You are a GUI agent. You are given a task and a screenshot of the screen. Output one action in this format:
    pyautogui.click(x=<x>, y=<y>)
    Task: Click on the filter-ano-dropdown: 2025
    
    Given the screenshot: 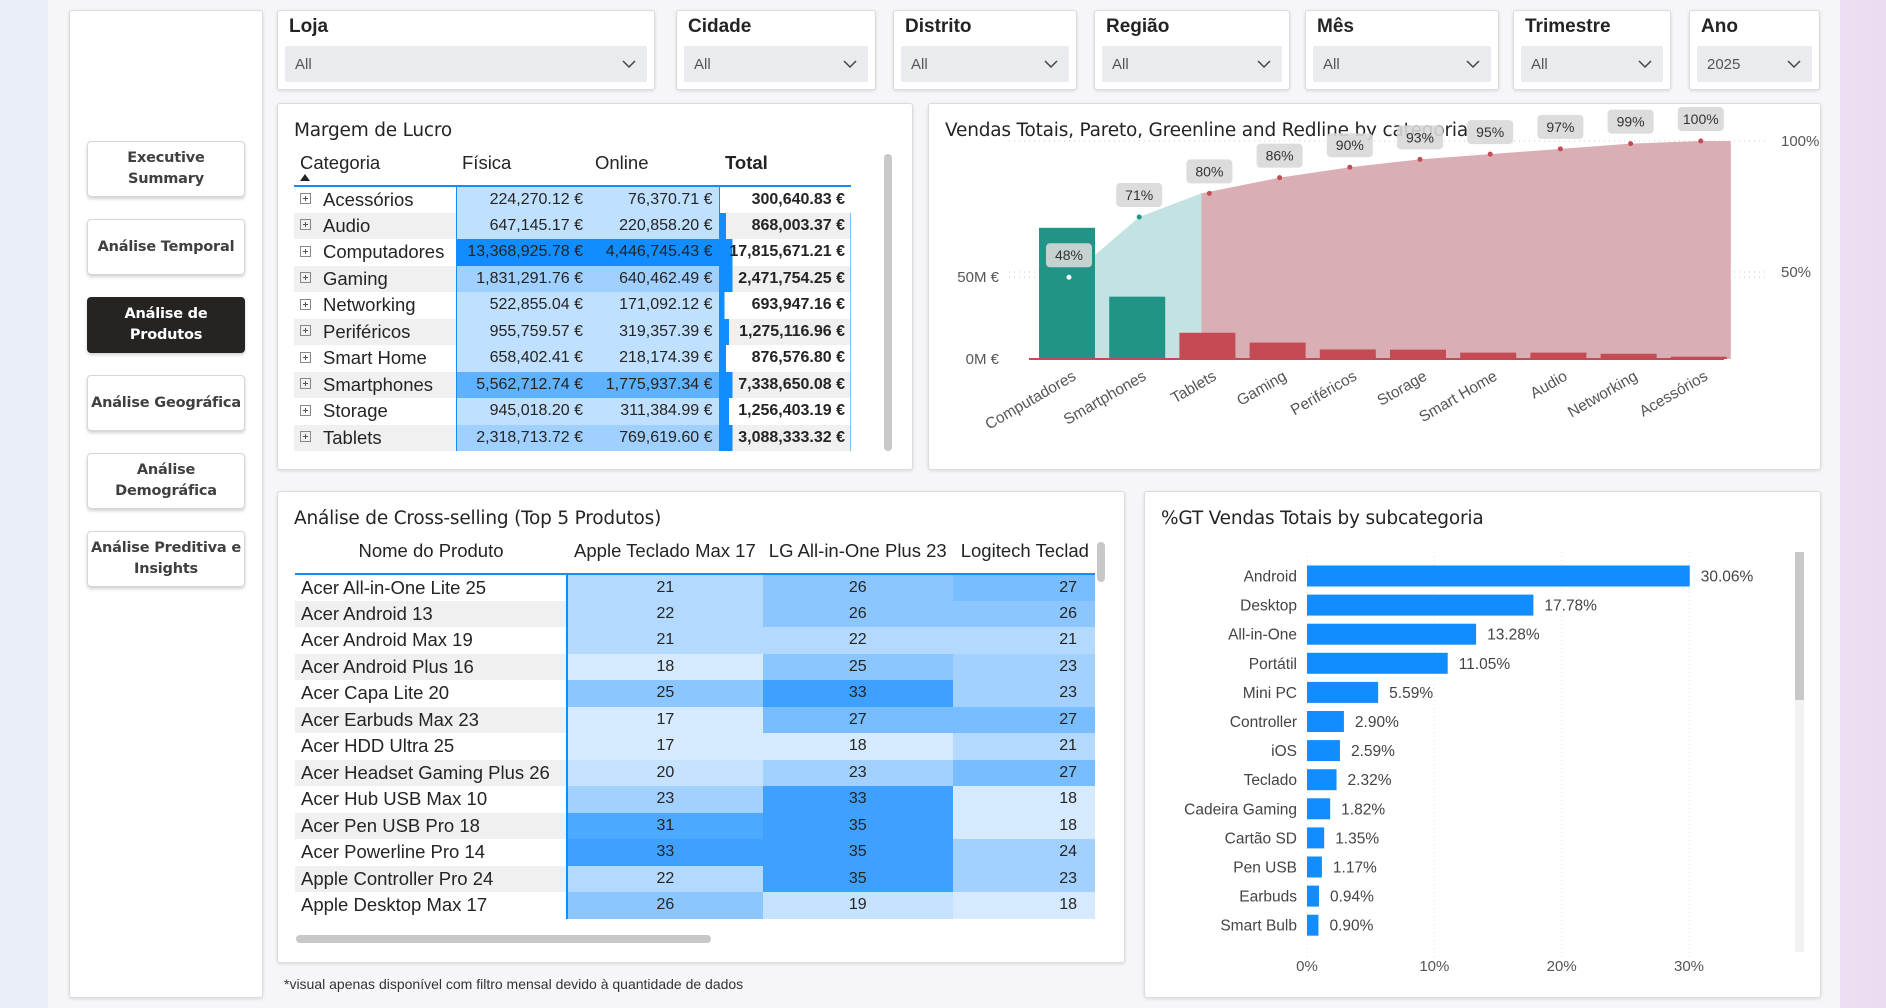 What is the action you would take?
    pyautogui.click(x=1754, y=64)
    